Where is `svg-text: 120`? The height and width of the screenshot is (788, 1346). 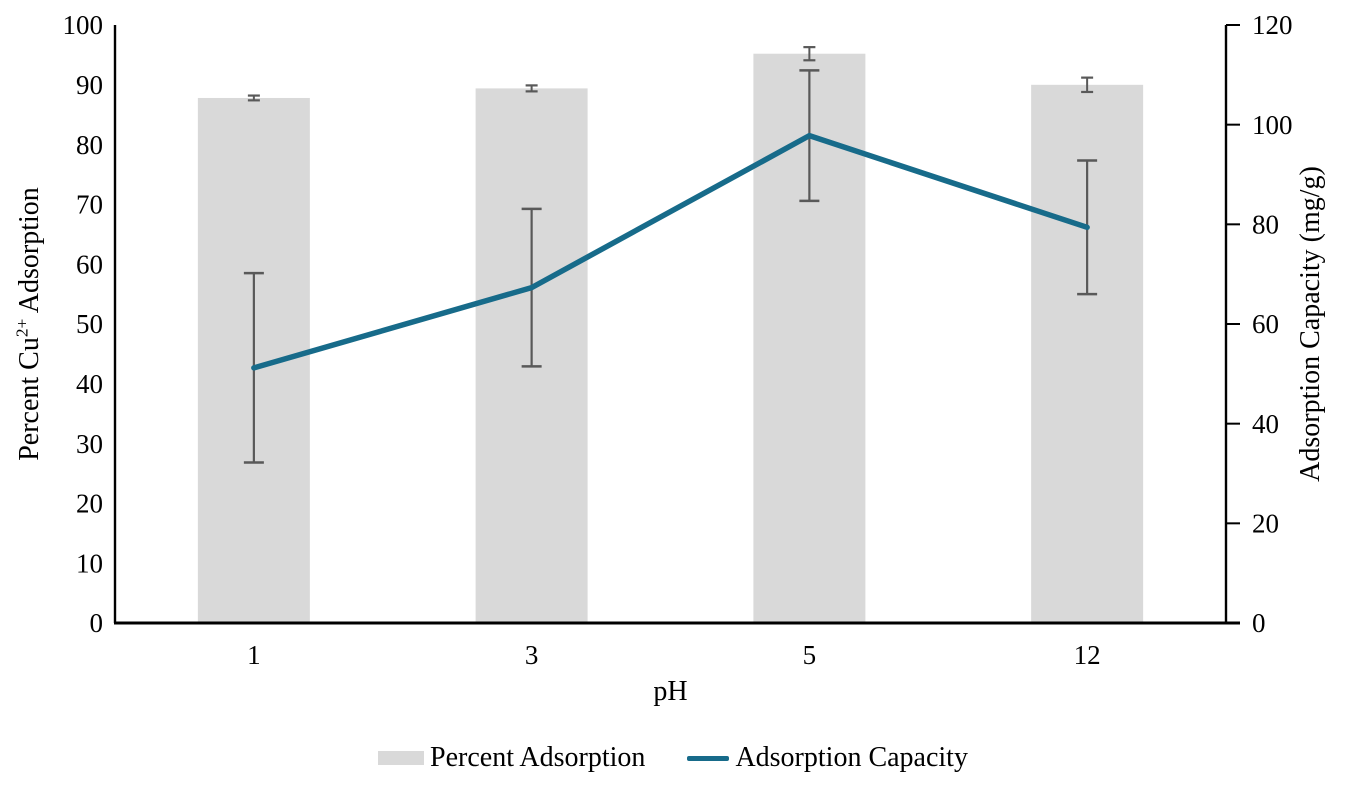 svg-text: 120 is located at coordinates (1272, 25).